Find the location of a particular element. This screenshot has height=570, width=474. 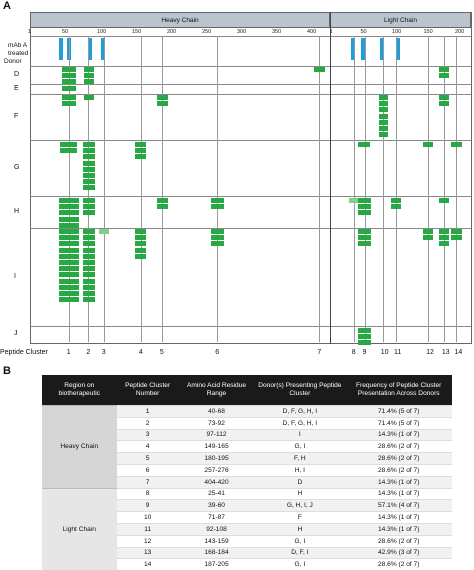

cluster-number-cell: 13 is located at coordinates (147, 552).